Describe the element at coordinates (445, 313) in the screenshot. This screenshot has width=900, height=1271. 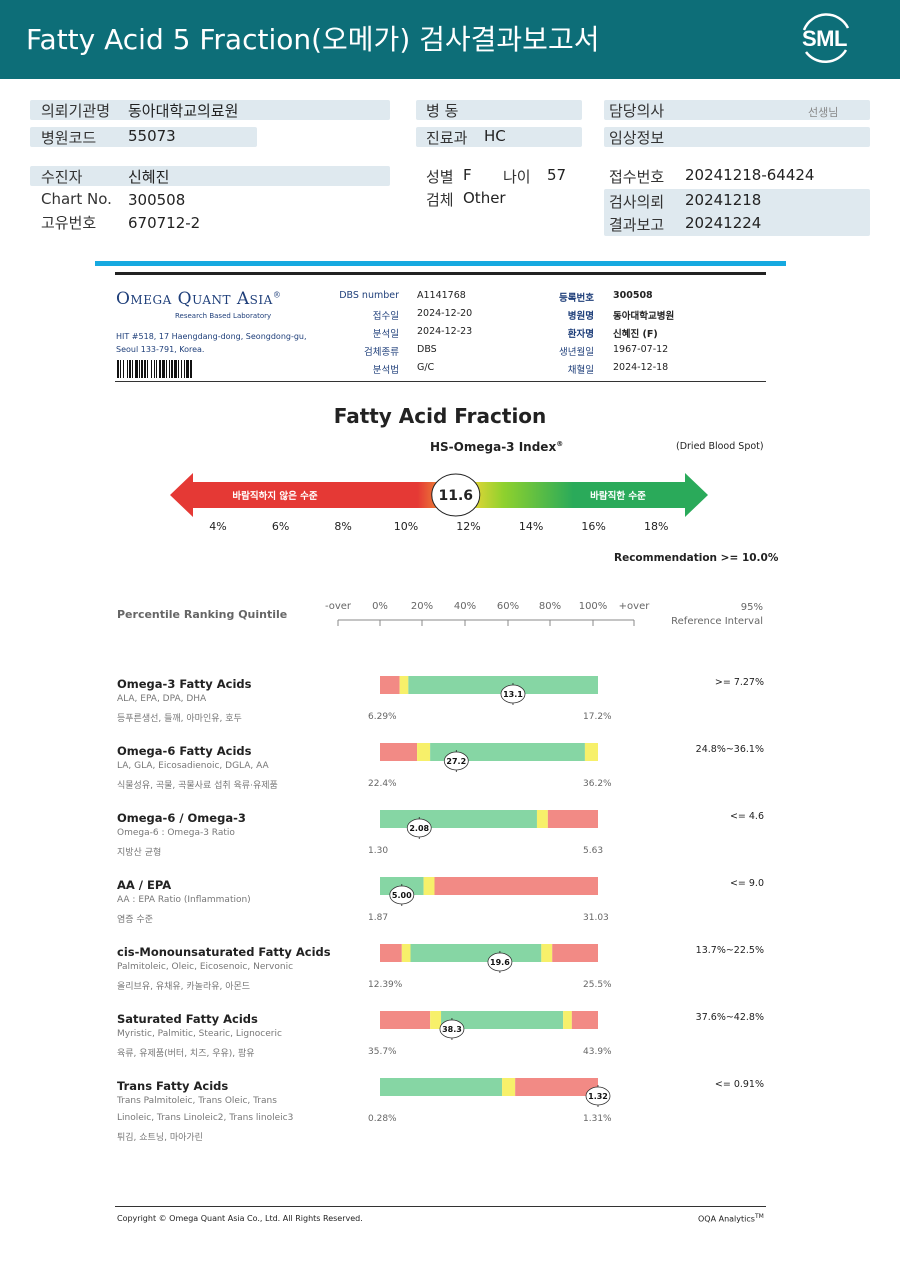
I see `received-value: 2024-12-20` at that location.